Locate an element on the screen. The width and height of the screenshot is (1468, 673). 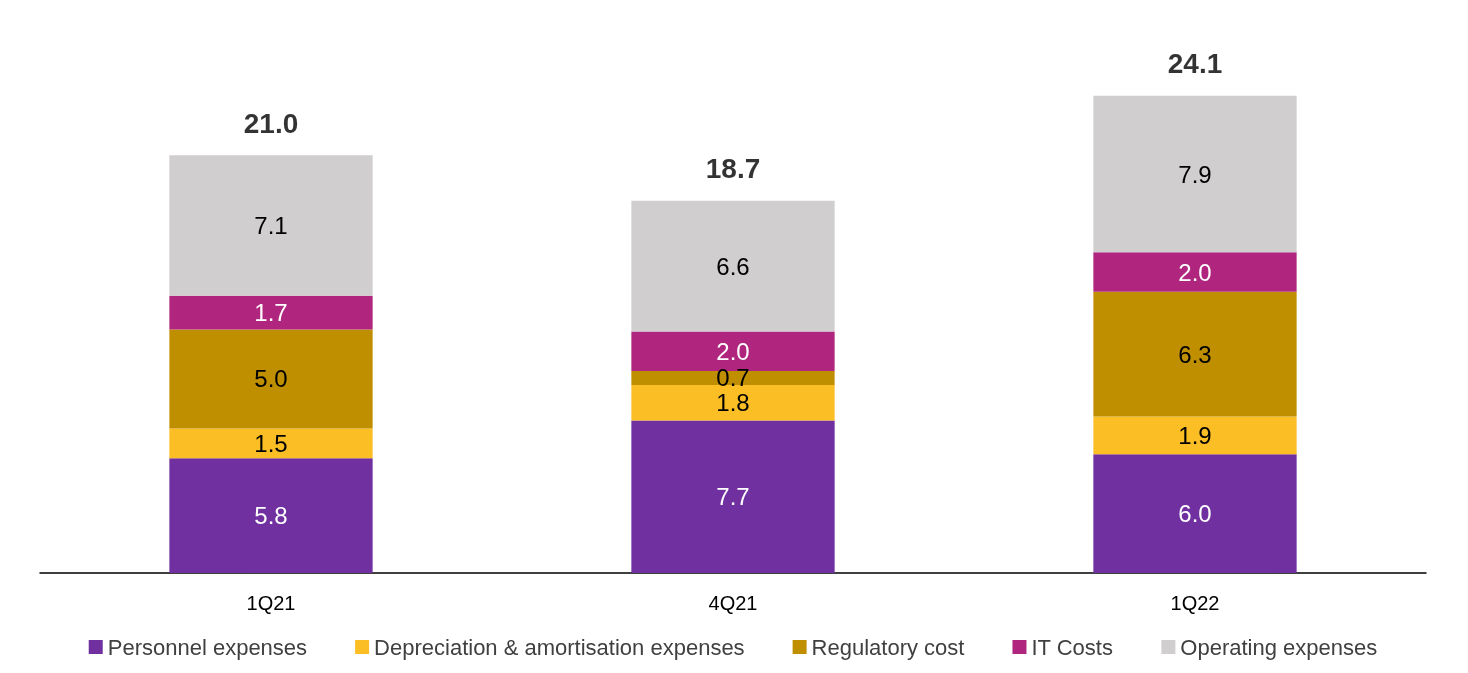
data-label: 0.7 is located at coordinates (733, 378).